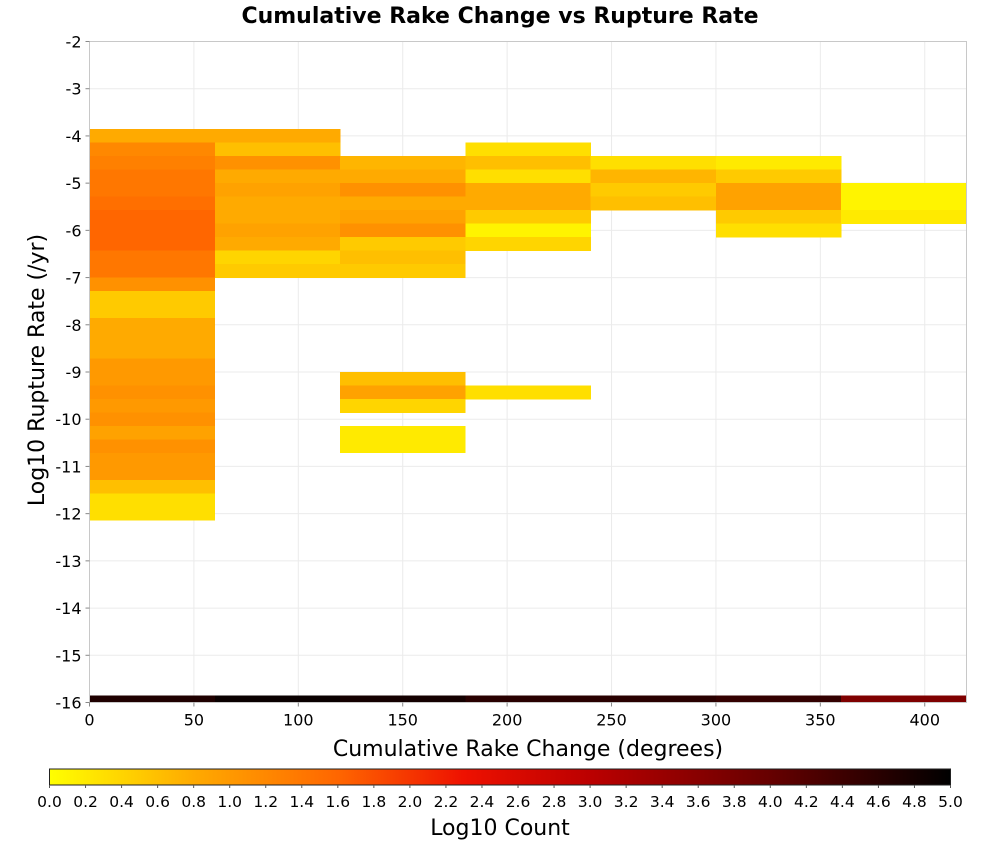  Describe the element at coordinates (611, 720) in the screenshot. I see `x-tick-label: 250` at that location.